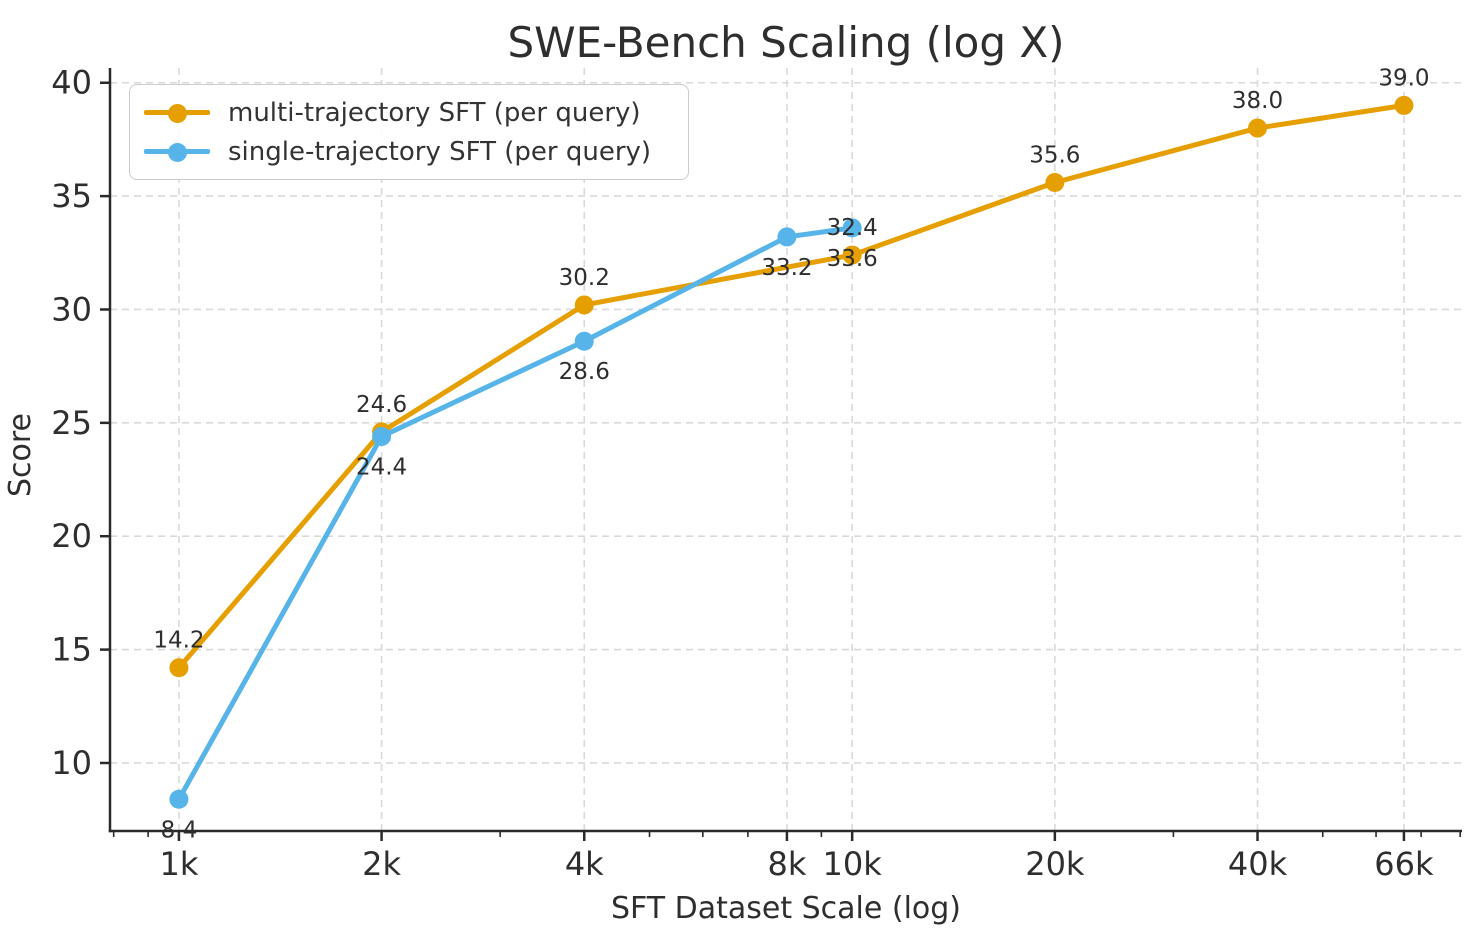  What do you see at coordinates (71, 423) in the screenshot?
I see `y-tick-label: 25` at bounding box center [71, 423].